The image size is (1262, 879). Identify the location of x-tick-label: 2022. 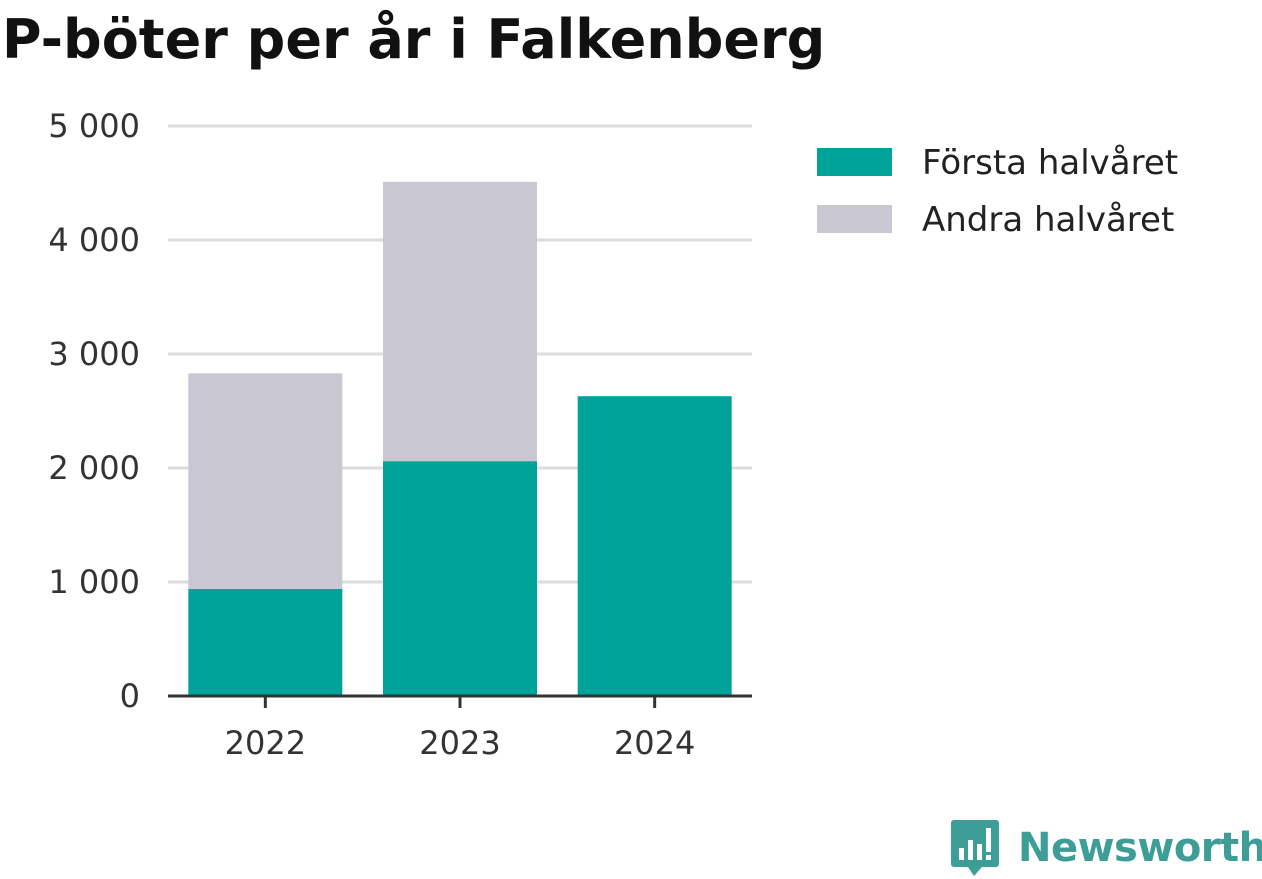
(265, 743).